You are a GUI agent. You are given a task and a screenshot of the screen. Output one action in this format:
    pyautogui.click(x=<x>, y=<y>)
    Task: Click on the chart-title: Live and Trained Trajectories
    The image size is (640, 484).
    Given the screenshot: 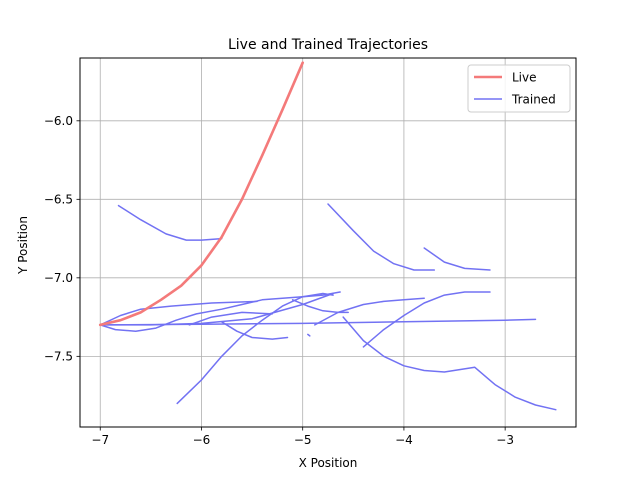 What is the action you would take?
    pyautogui.click(x=328, y=45)
    